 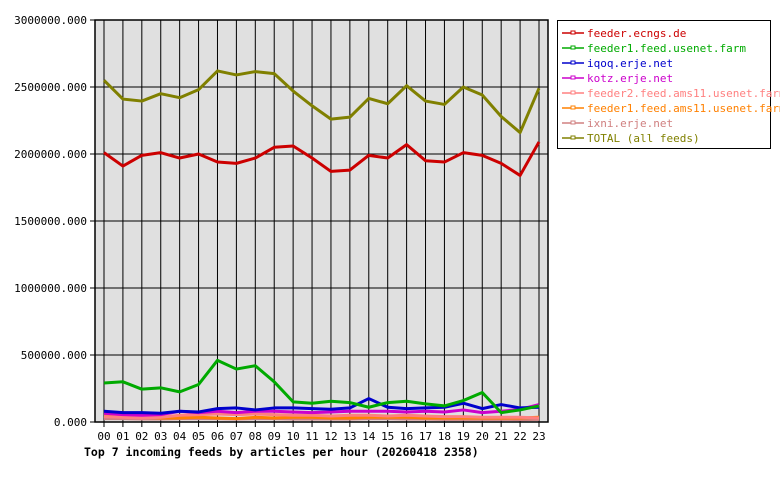 I want to click on legend-label: feeder1.feed.ams11.usenet.farm, so click(x=683, y=108).